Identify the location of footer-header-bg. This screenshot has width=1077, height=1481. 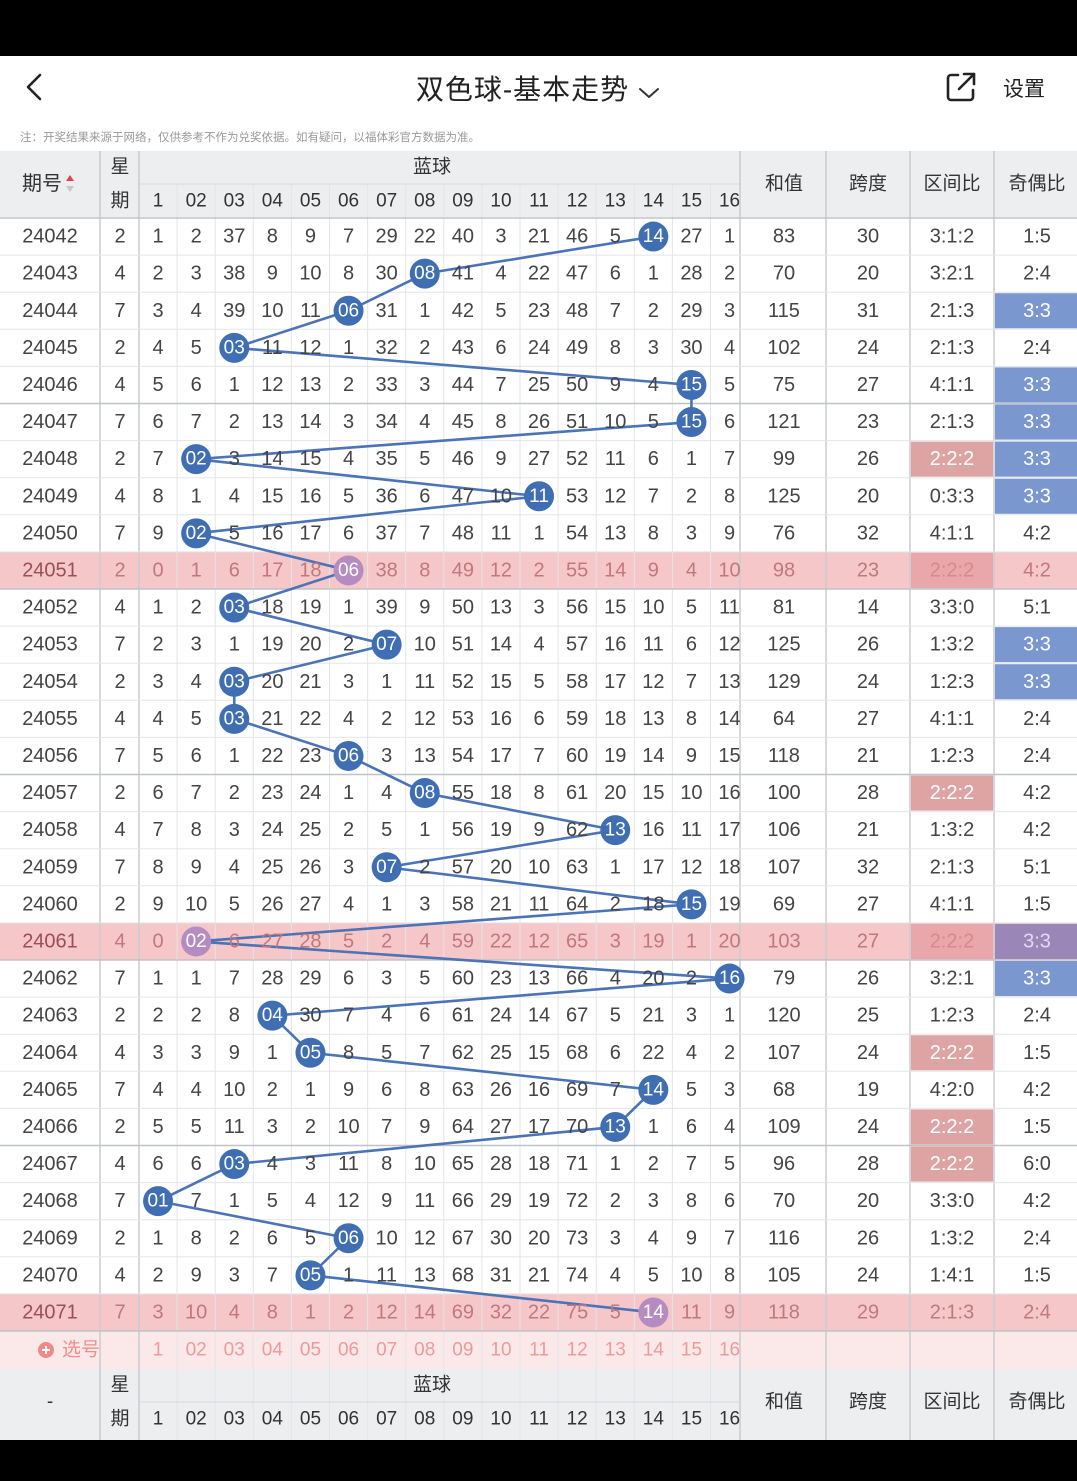
(538, 1404).